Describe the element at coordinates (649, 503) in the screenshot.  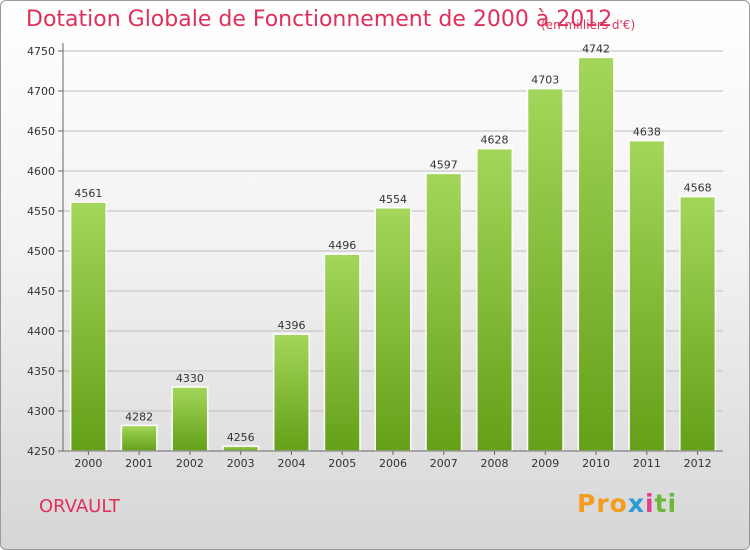
I see `logo-part: i` at that location.